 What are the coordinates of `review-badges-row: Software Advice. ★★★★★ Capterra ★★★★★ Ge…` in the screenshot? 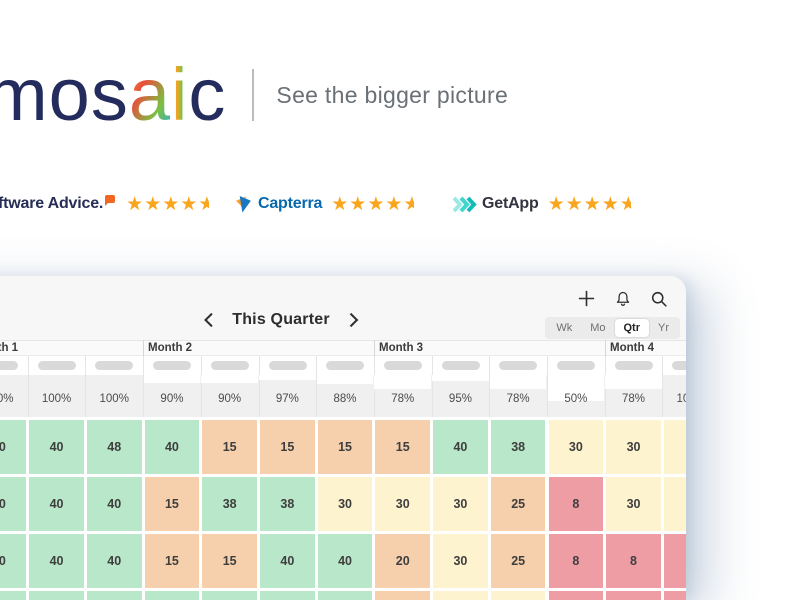 It's located at (400, 206).